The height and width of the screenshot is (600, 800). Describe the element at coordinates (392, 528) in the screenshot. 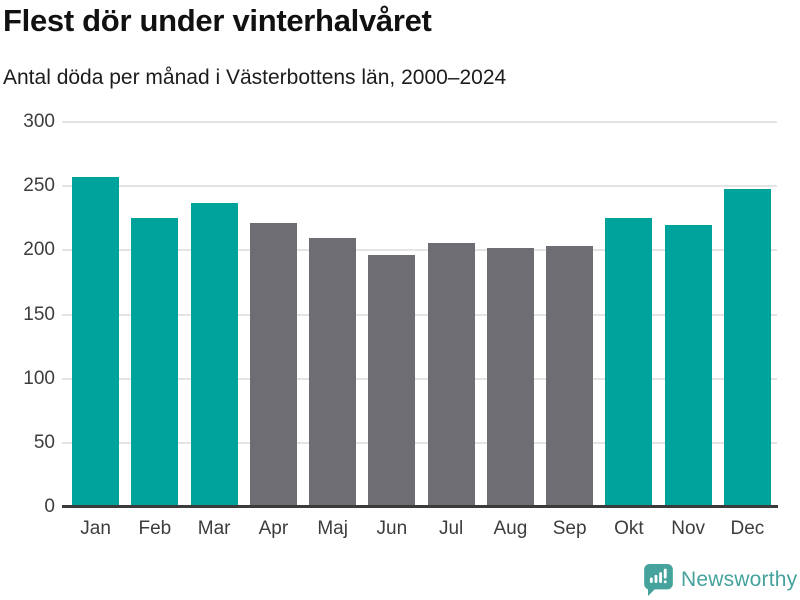

I see `x-axis-label-jun: Jun` at that location.